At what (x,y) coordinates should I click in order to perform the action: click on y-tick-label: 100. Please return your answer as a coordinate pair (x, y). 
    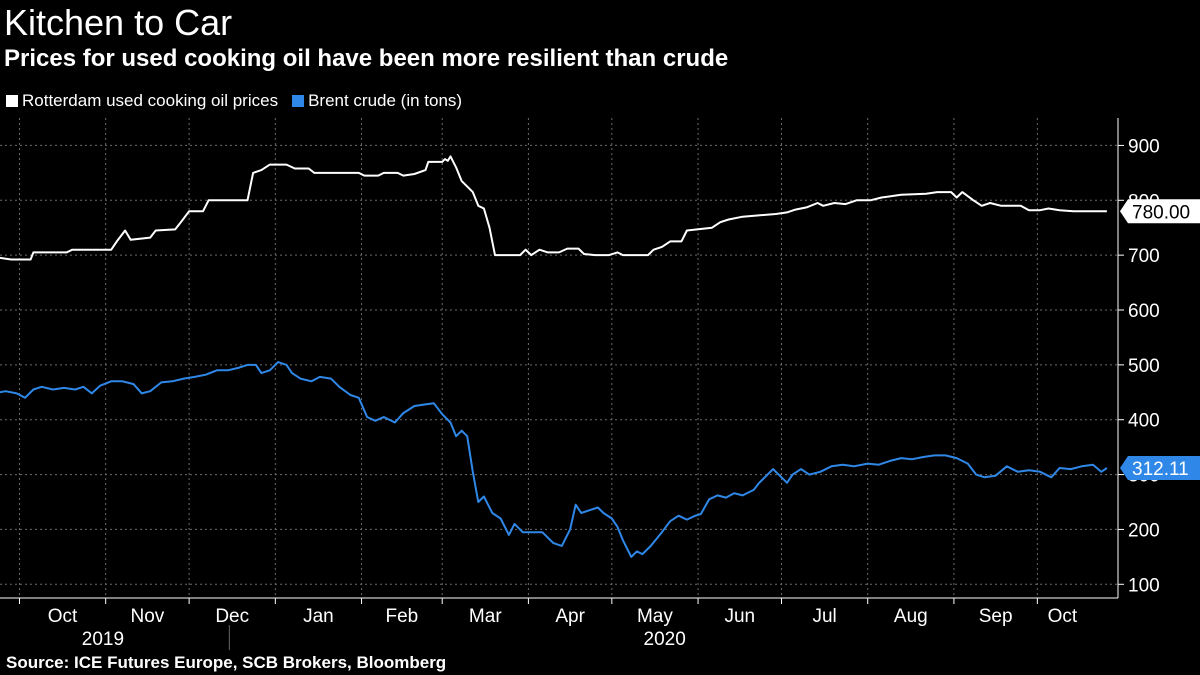
    Looking at the image, I should click on (1144, 585).